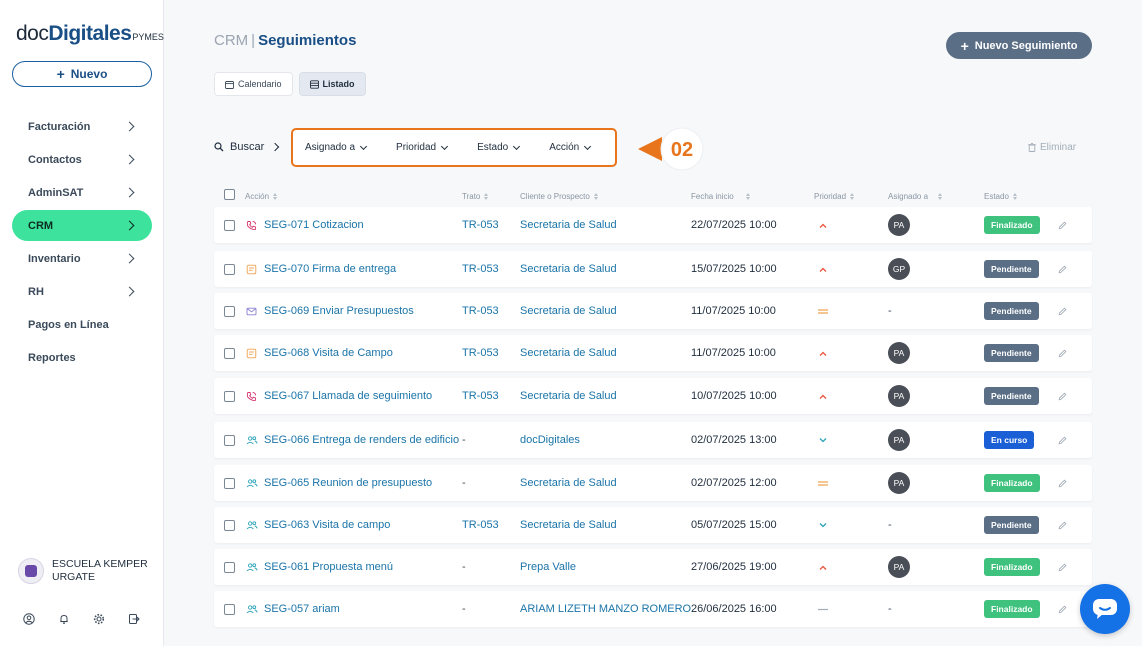  What do you see at coordinates (1052, 147) in the screenshot?
I see `delete-button: Eliminar` at bounding box center [1052, 147].